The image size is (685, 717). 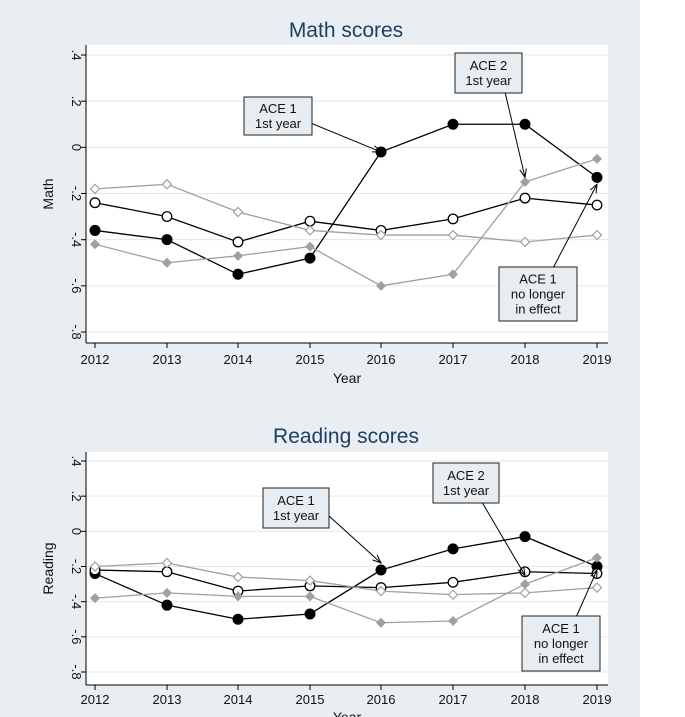 I want to click on annotation-text: no longer, so click(x=561, y=643).